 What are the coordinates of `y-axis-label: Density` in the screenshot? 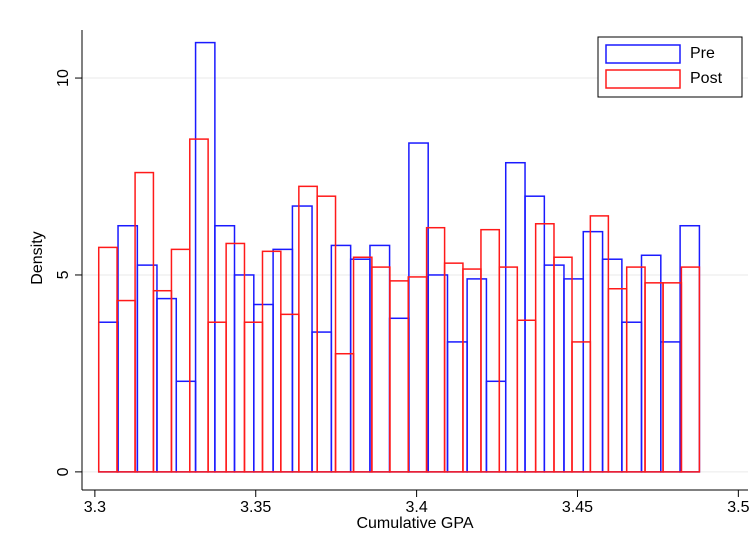 It's located at (37, 257).